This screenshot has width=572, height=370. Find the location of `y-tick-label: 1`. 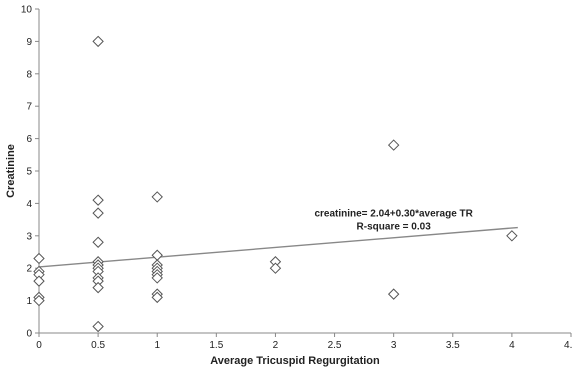

y-tick-label: 1 is located at coordinates (29, 301).